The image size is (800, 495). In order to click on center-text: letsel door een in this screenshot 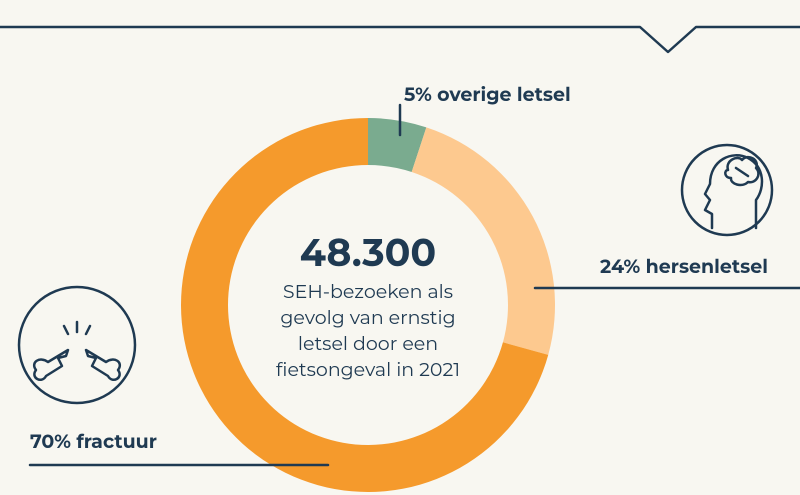, I will do `click(368, 343)`.